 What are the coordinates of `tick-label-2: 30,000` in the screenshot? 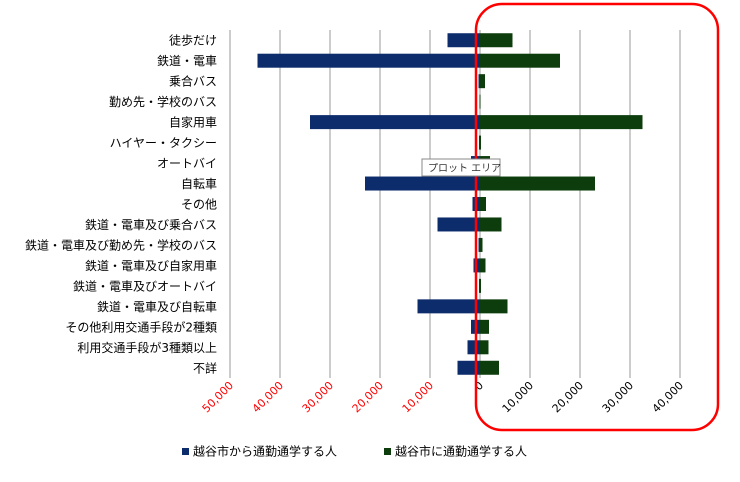 It's located at (318, 397).